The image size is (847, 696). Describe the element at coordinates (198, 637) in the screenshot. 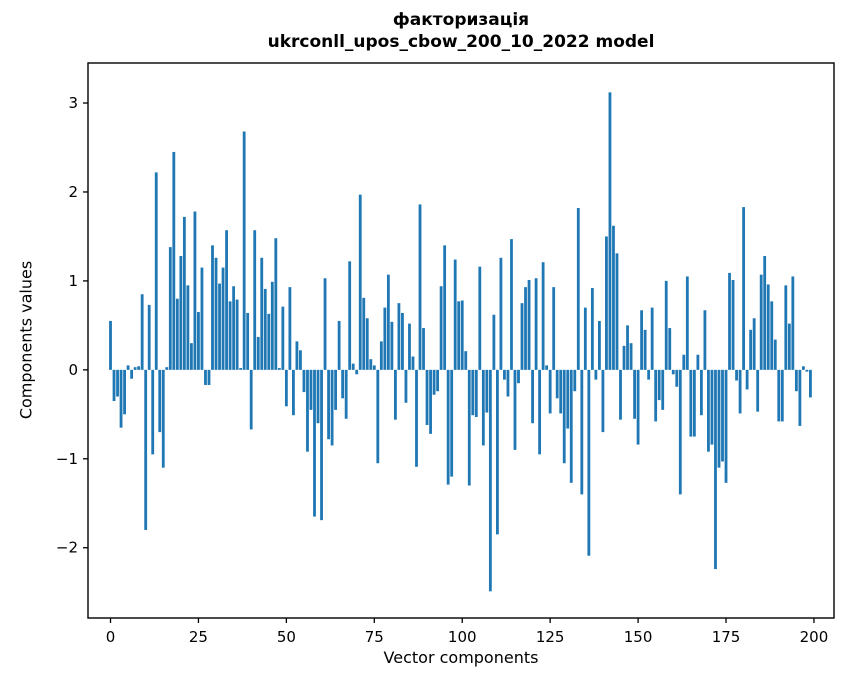

I see `x-tick-label: 25` at that location.